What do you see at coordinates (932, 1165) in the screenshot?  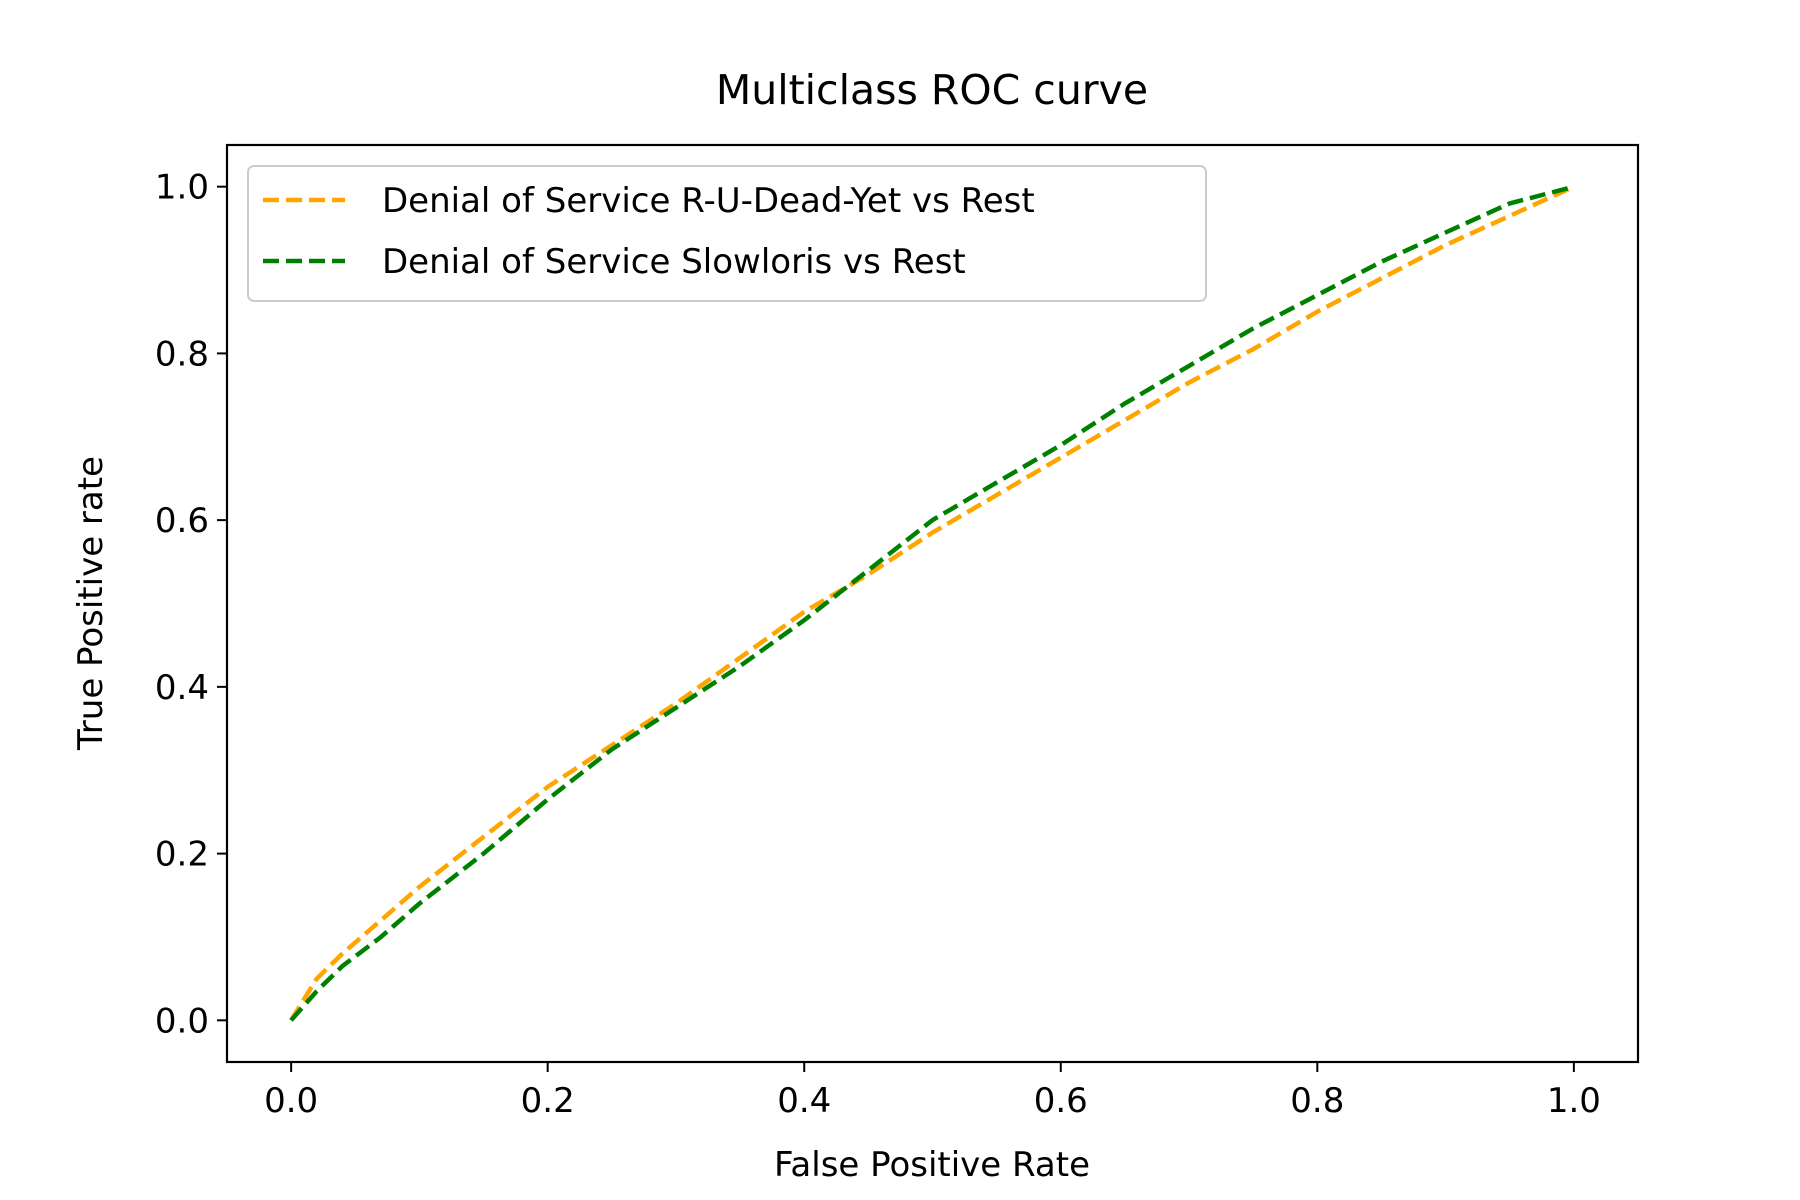 I see `x-axis-title: False Positive Rate` at bounding box center [932, 1165].